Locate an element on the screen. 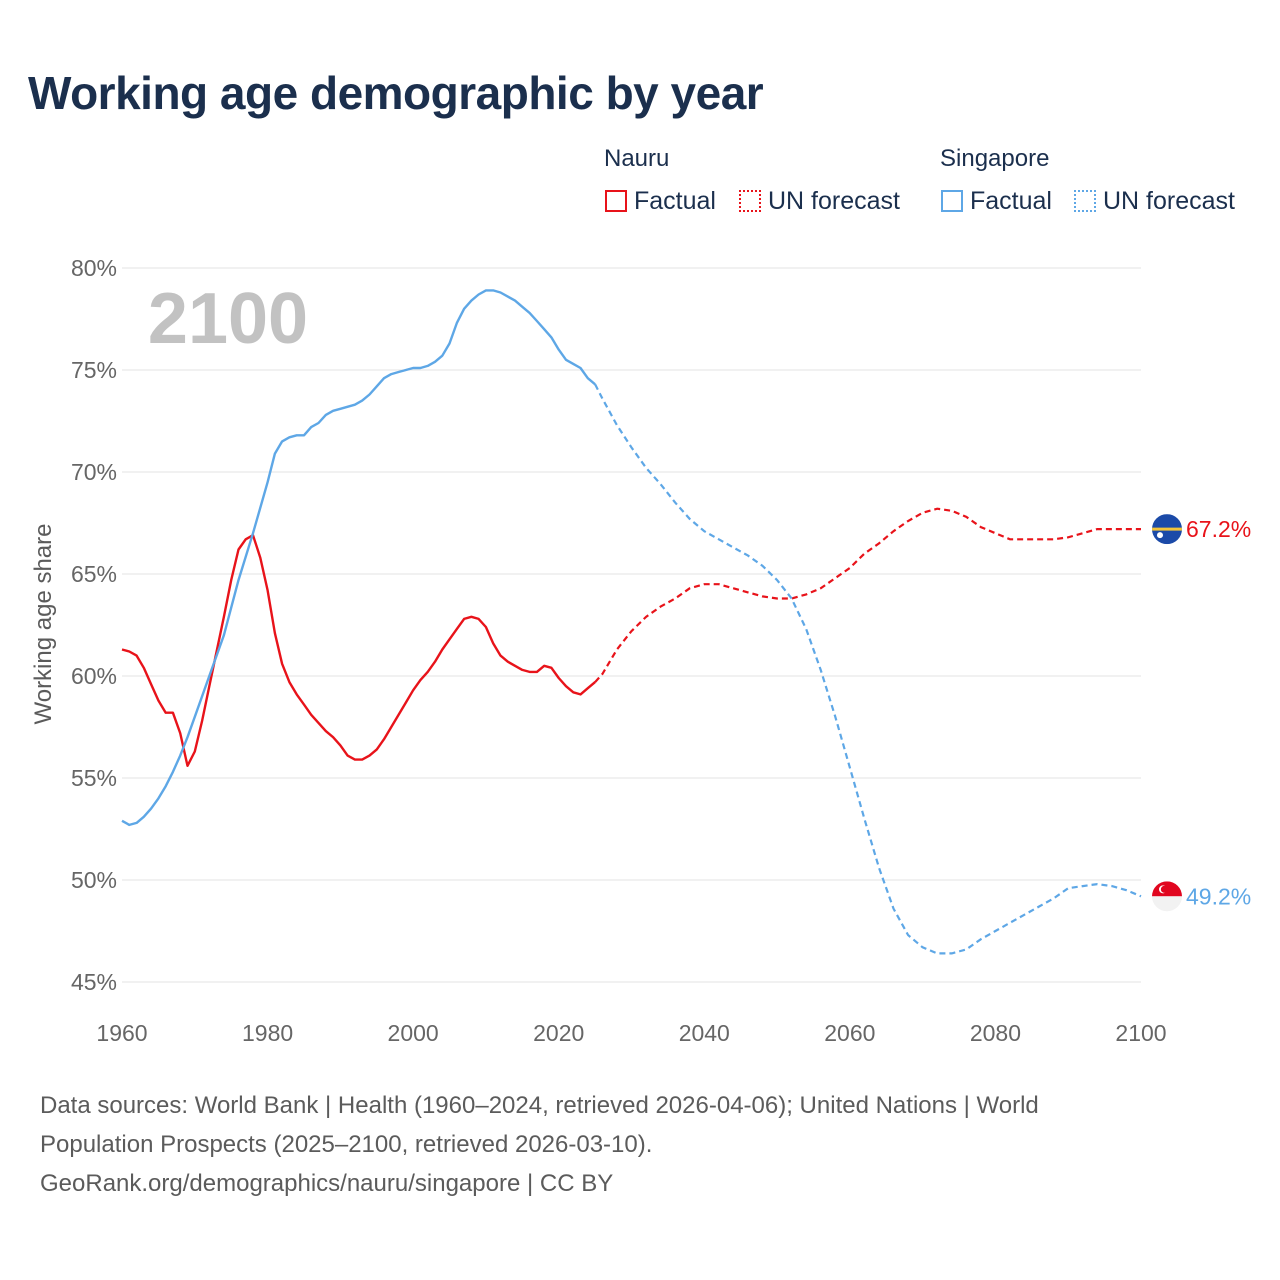 Image resolution: width=1280 pixels, height=1280 pixels. chart-title: Working age demographic by year is located at coordinates (396, 93).